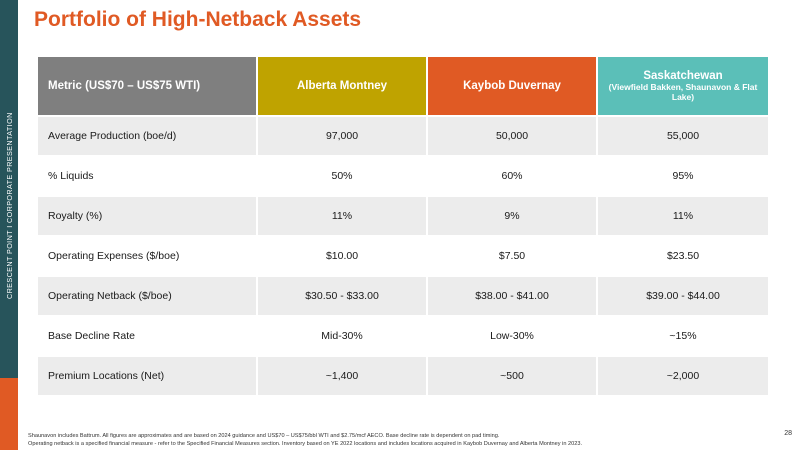 This screenshot has height=450, width=800. Describe the element at coordinates (512, 176) in the screenshot. I see `cell-kaybob: 60%` at that location.